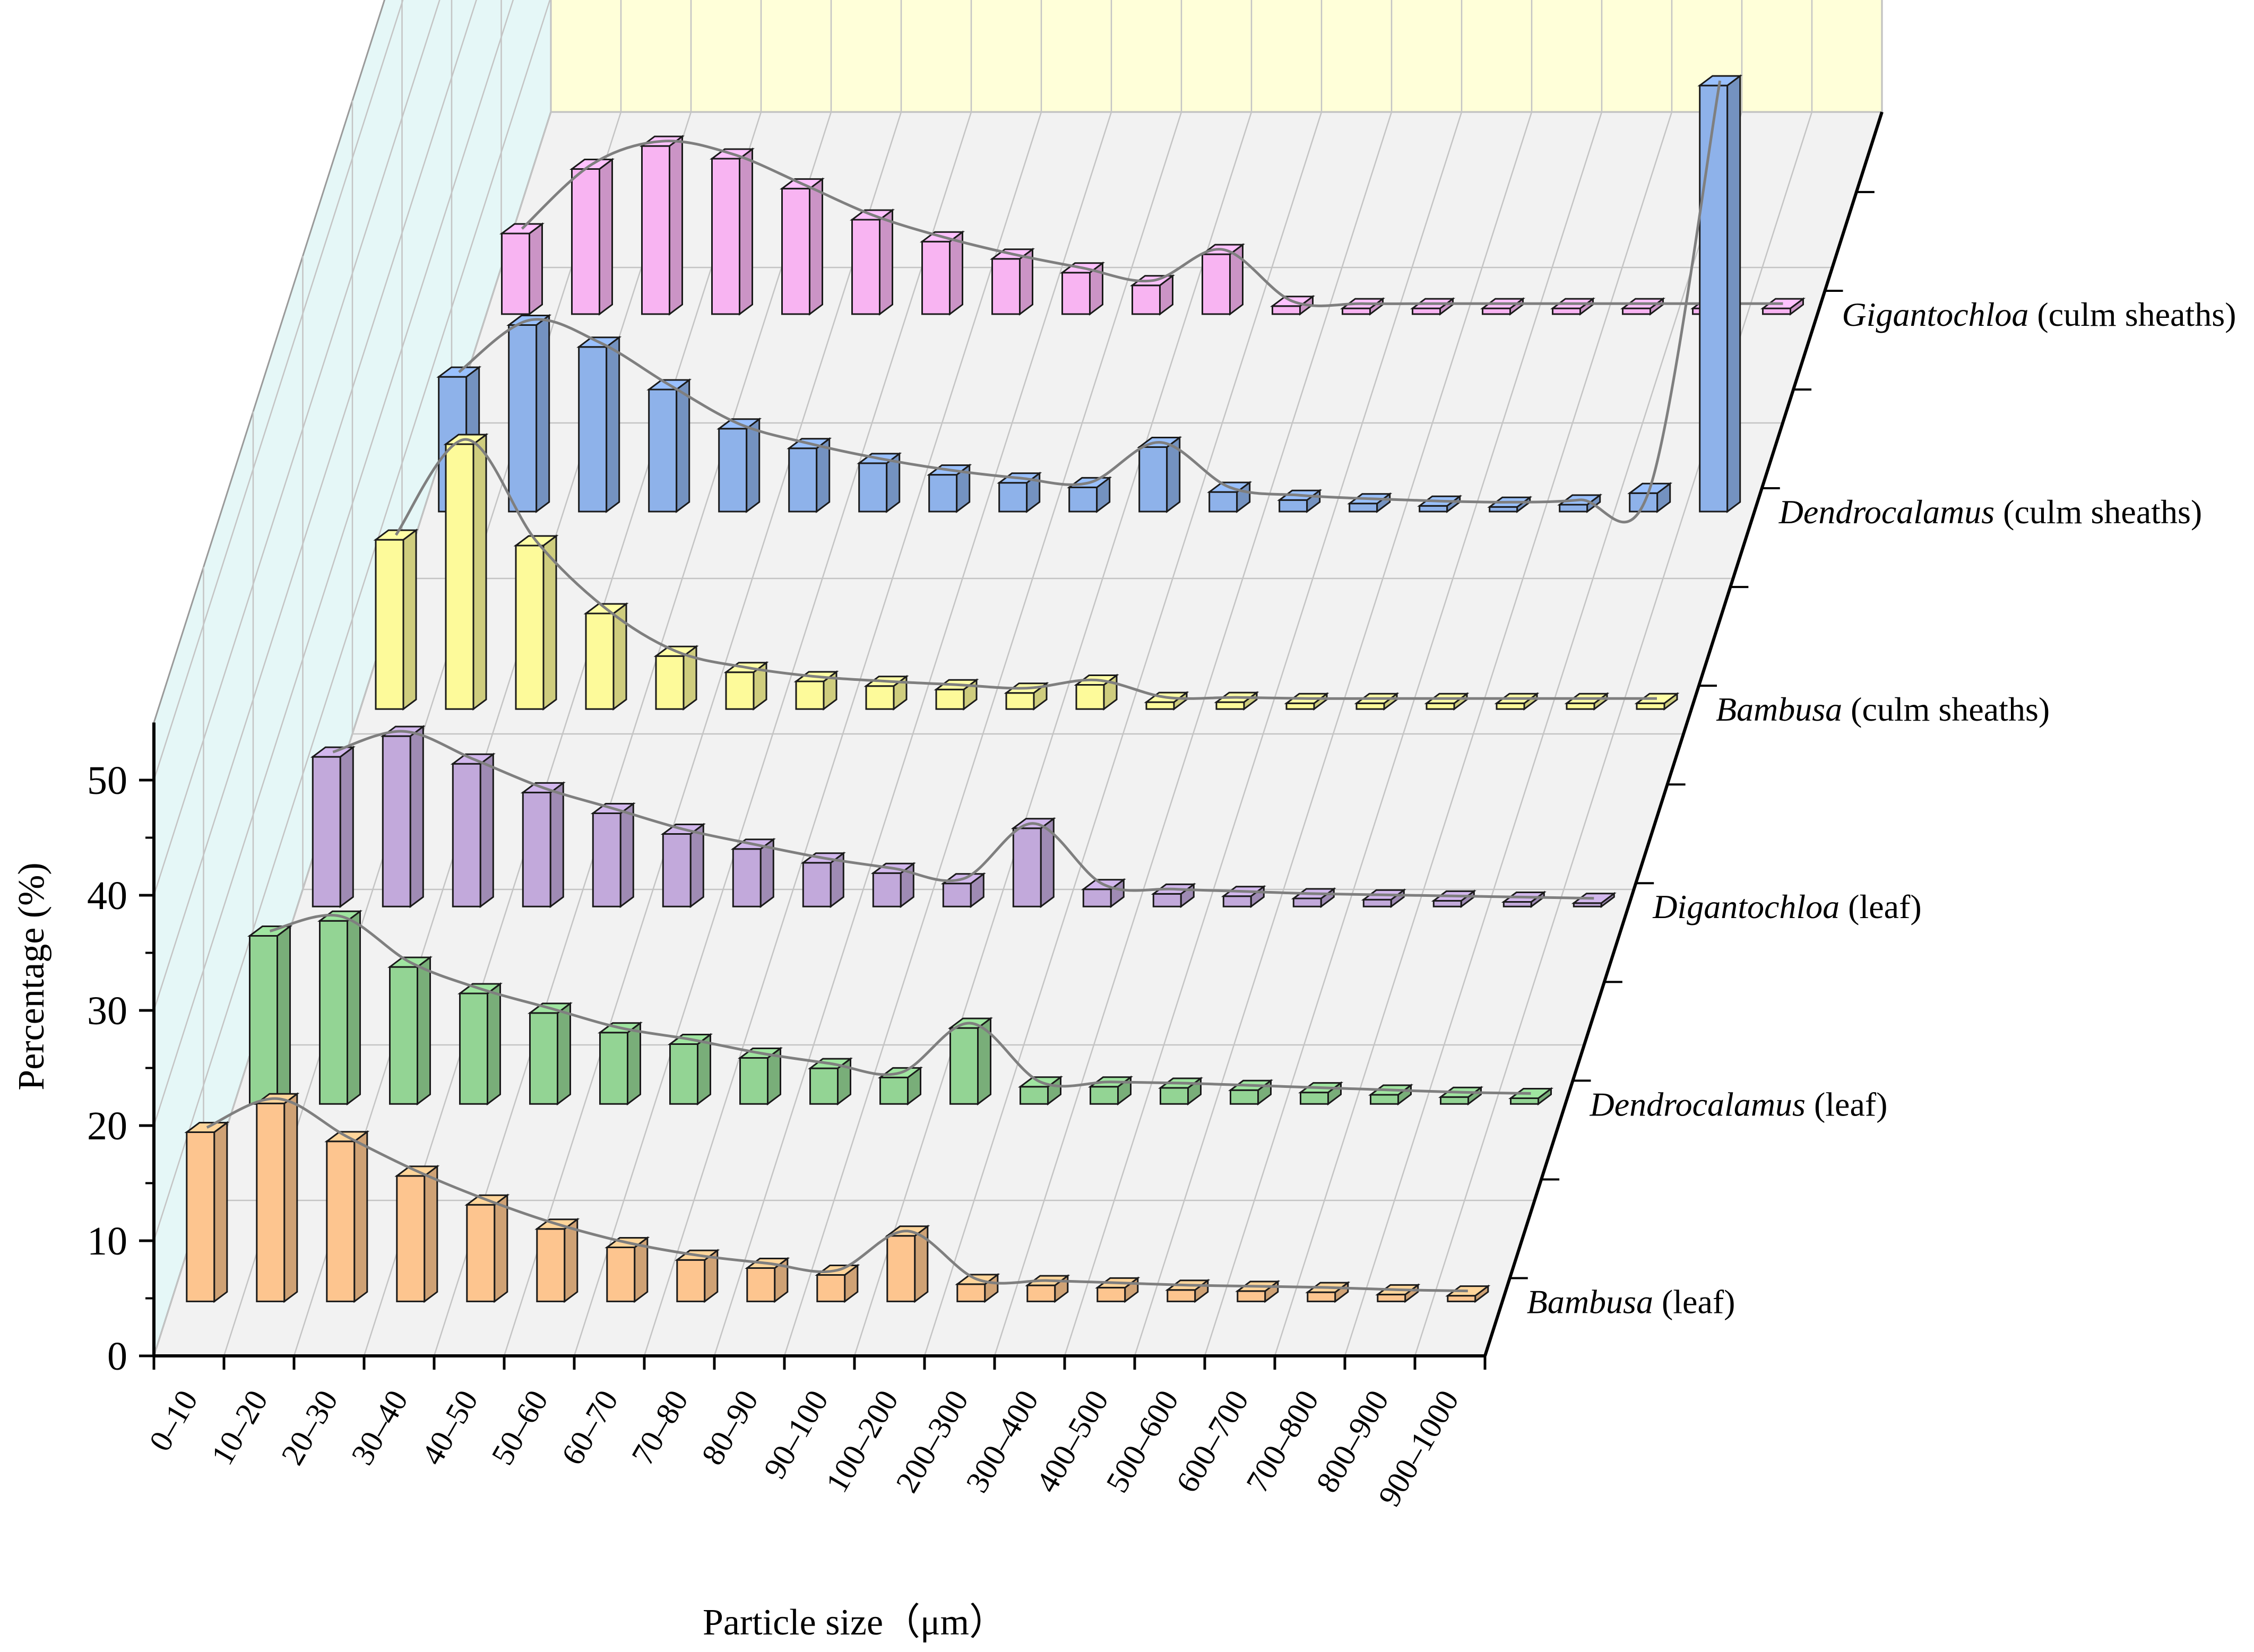 The image size is (2254, 1652). I want to click on back-wall, so click(1216, 56).